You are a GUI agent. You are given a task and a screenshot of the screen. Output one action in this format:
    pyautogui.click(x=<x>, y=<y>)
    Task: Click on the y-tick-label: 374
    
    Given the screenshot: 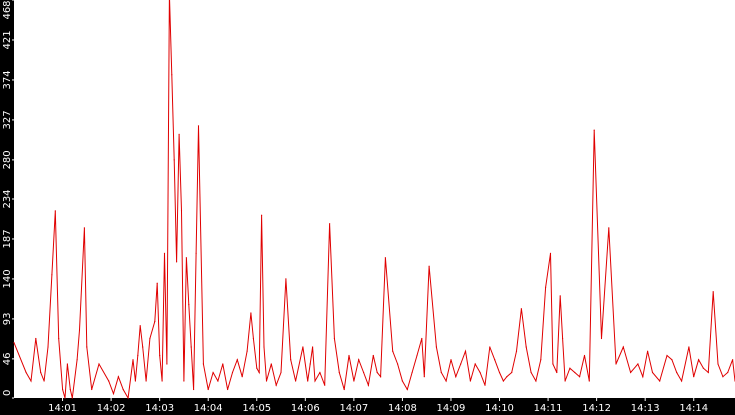 What is the action you would take?
    pyautogui.click(x=7, y=79)
    